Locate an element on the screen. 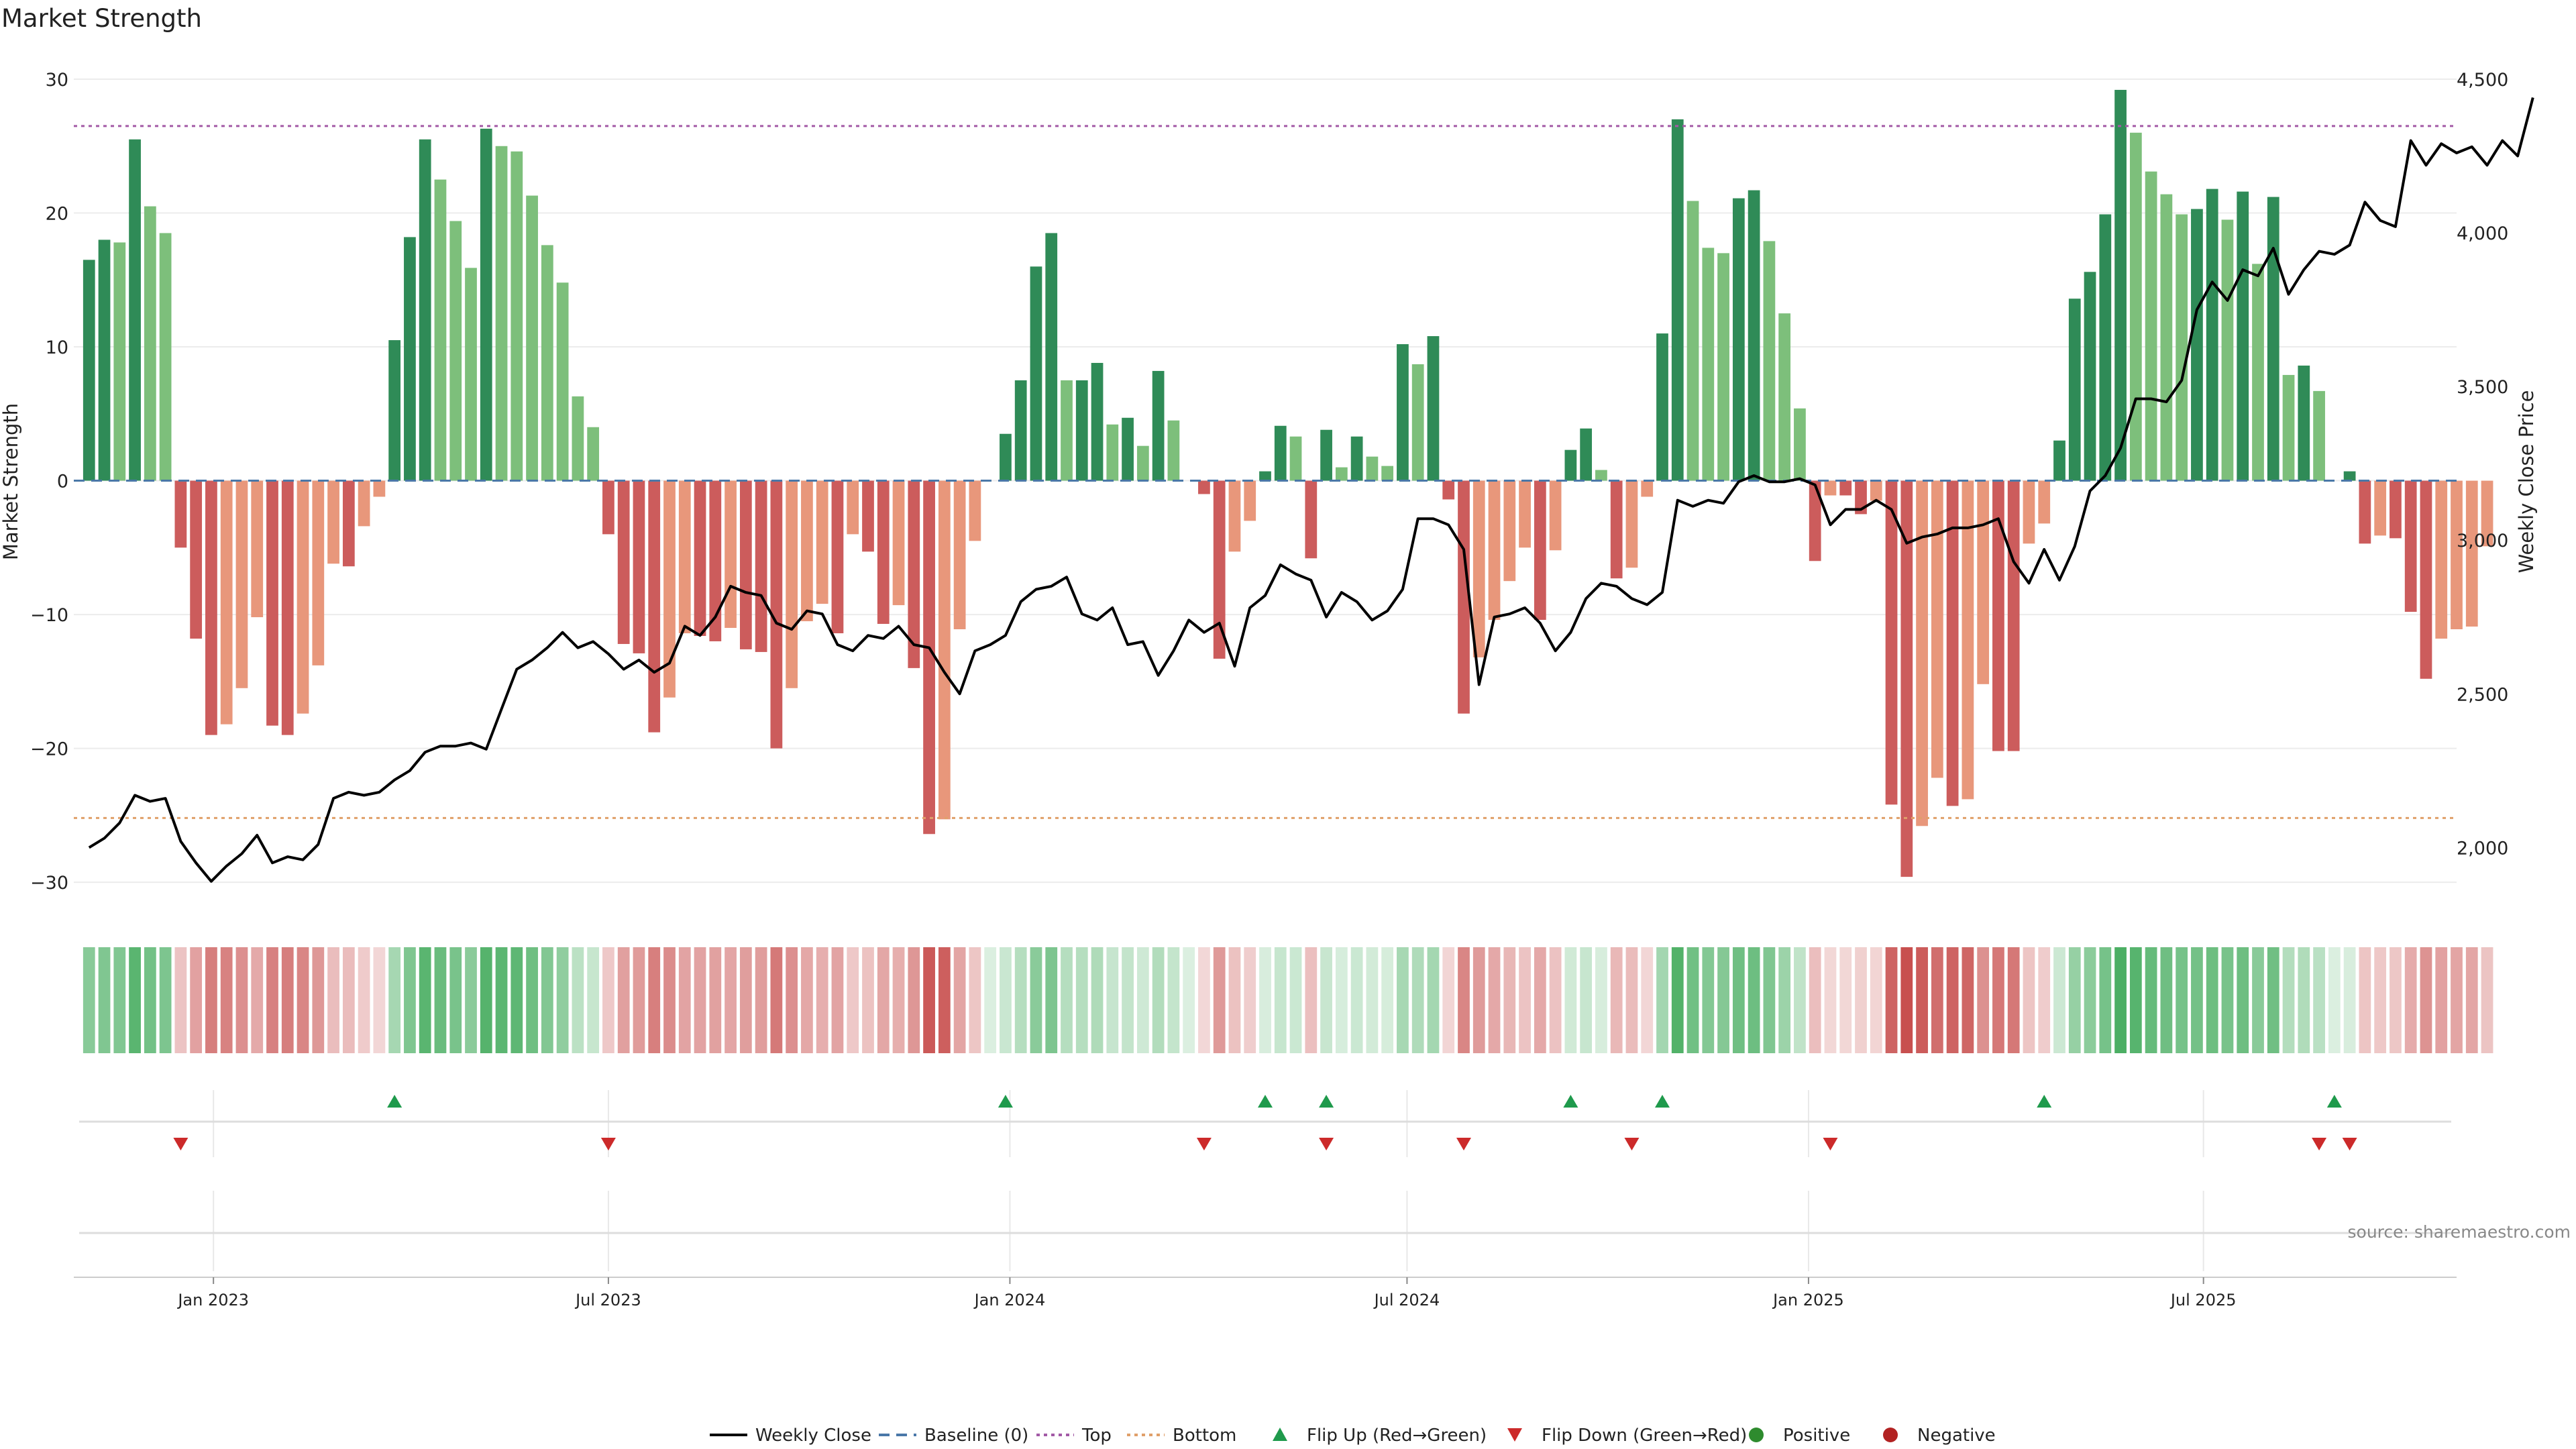 The height and width of the screenshot is (1449, 2576). x-tick-label: Jan 2025 is located at coordinates (1808, 1300).